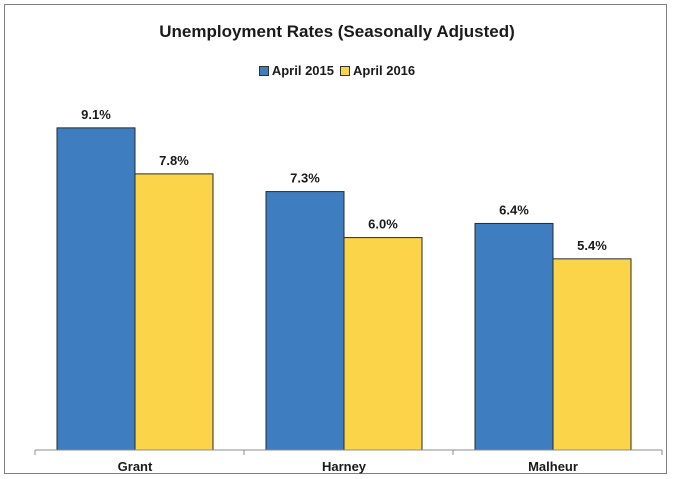 The width and height of the screenshot is (674, 479). What do you see at coordinates (344, 466) in the screenshot?
I see `x-tick-label-harney: Harney` at bounding box center [344, 466].